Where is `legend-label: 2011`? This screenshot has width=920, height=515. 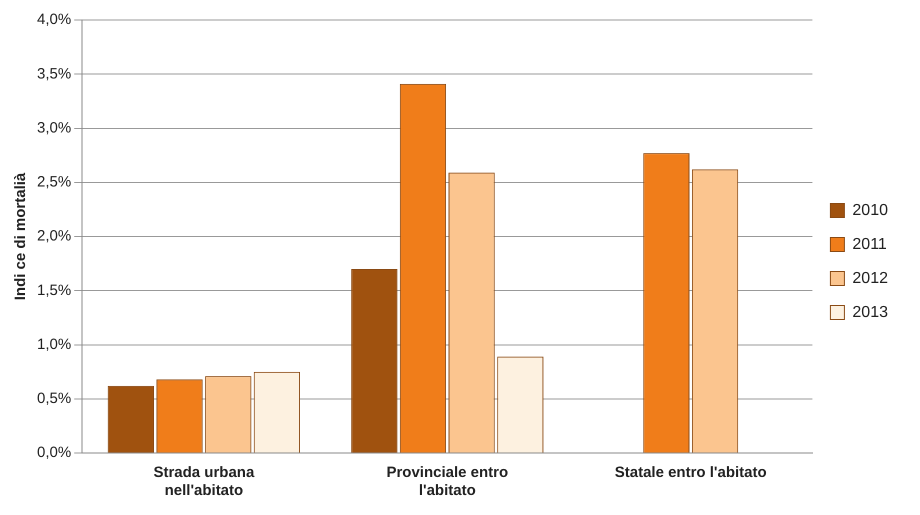 legend-label: 2011 is located at coordinates (869, 244).